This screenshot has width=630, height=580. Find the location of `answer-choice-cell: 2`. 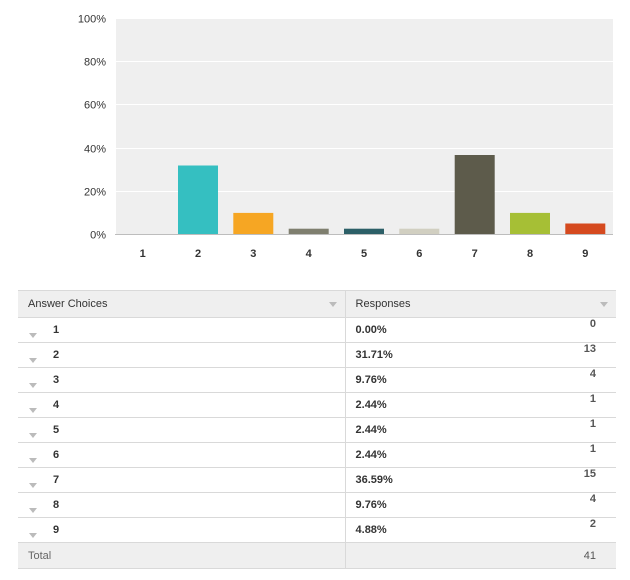

answer-choice-cell: 2 is located at coordinates (182, 355).